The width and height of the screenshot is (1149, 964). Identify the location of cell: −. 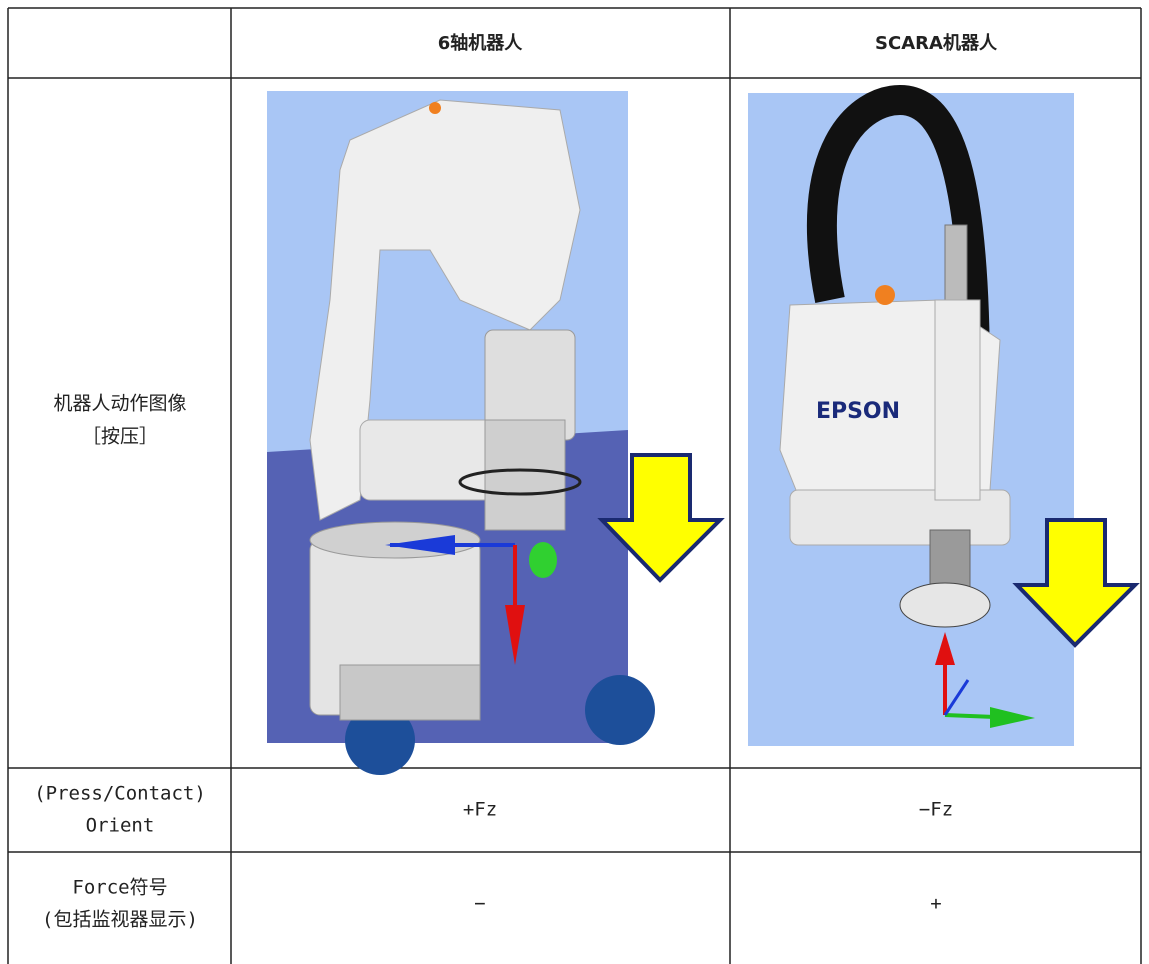
(479, 904).